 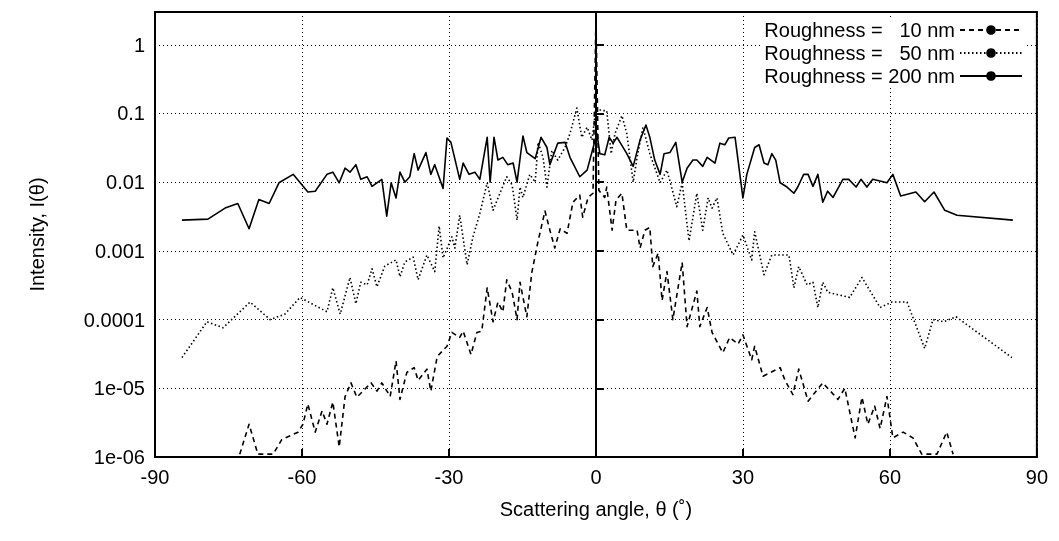 I want to click on legend-label: Roughness = 200 nm, so click(x=859, y=76).